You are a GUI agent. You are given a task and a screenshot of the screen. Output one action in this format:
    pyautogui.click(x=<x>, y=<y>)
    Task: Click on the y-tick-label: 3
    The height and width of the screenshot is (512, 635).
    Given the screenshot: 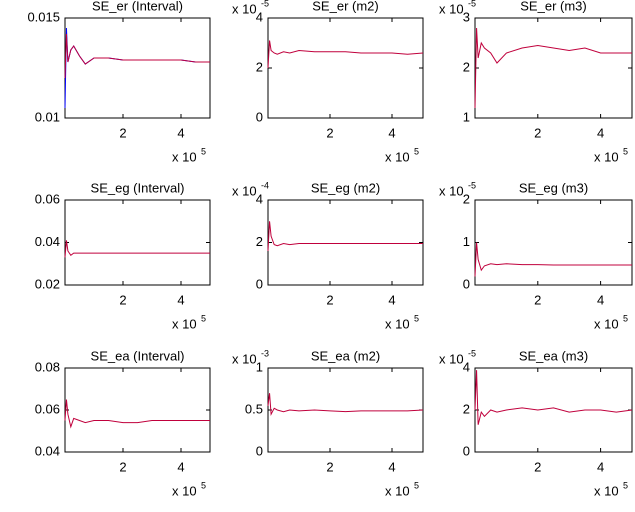 What is the action you would take?
    pyautogui.click(x=466, y=16)
    